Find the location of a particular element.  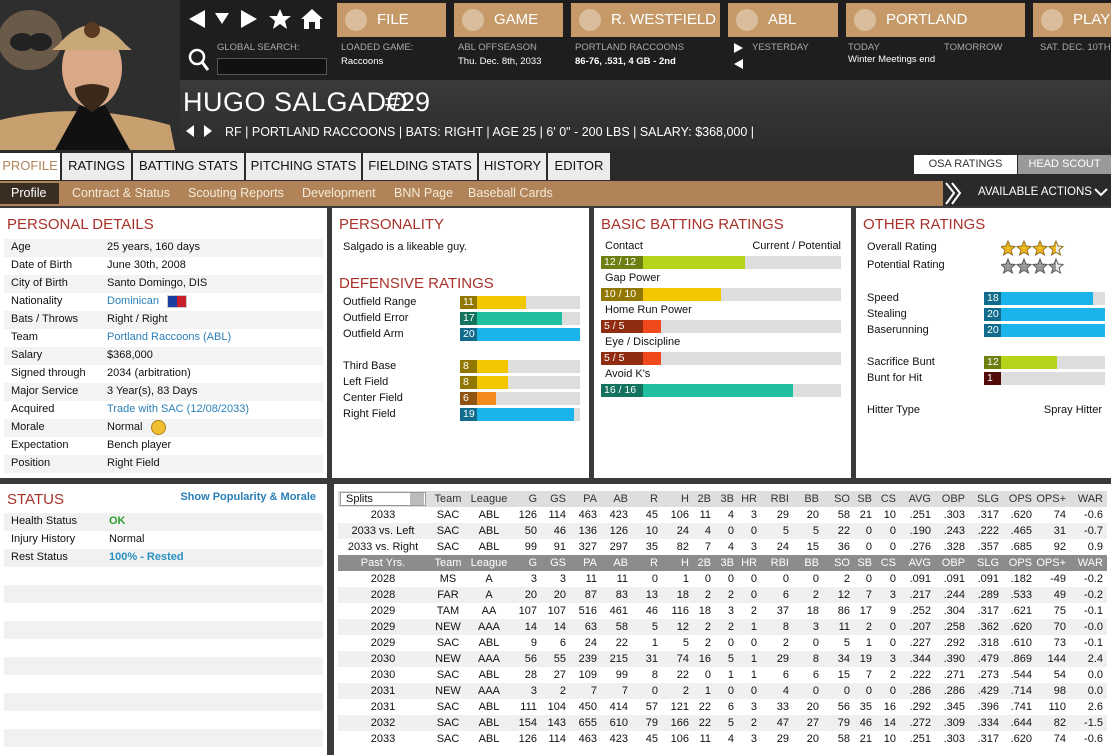

detail-value: Trade with SAC (12/08/2033) is located at coordinates (178, 409).